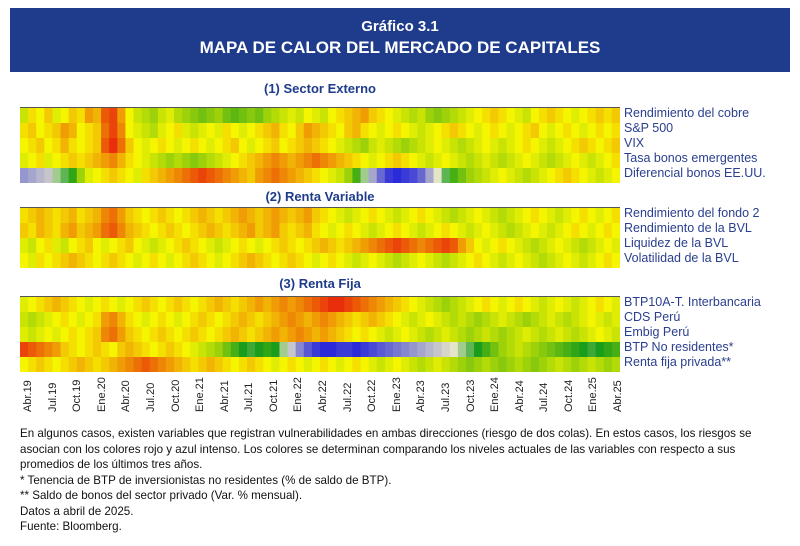  What do you see at coordinates (678, 362) in the screenshot?
I see `row-label: Renta fija privada**` at bounding box center [678, 362].